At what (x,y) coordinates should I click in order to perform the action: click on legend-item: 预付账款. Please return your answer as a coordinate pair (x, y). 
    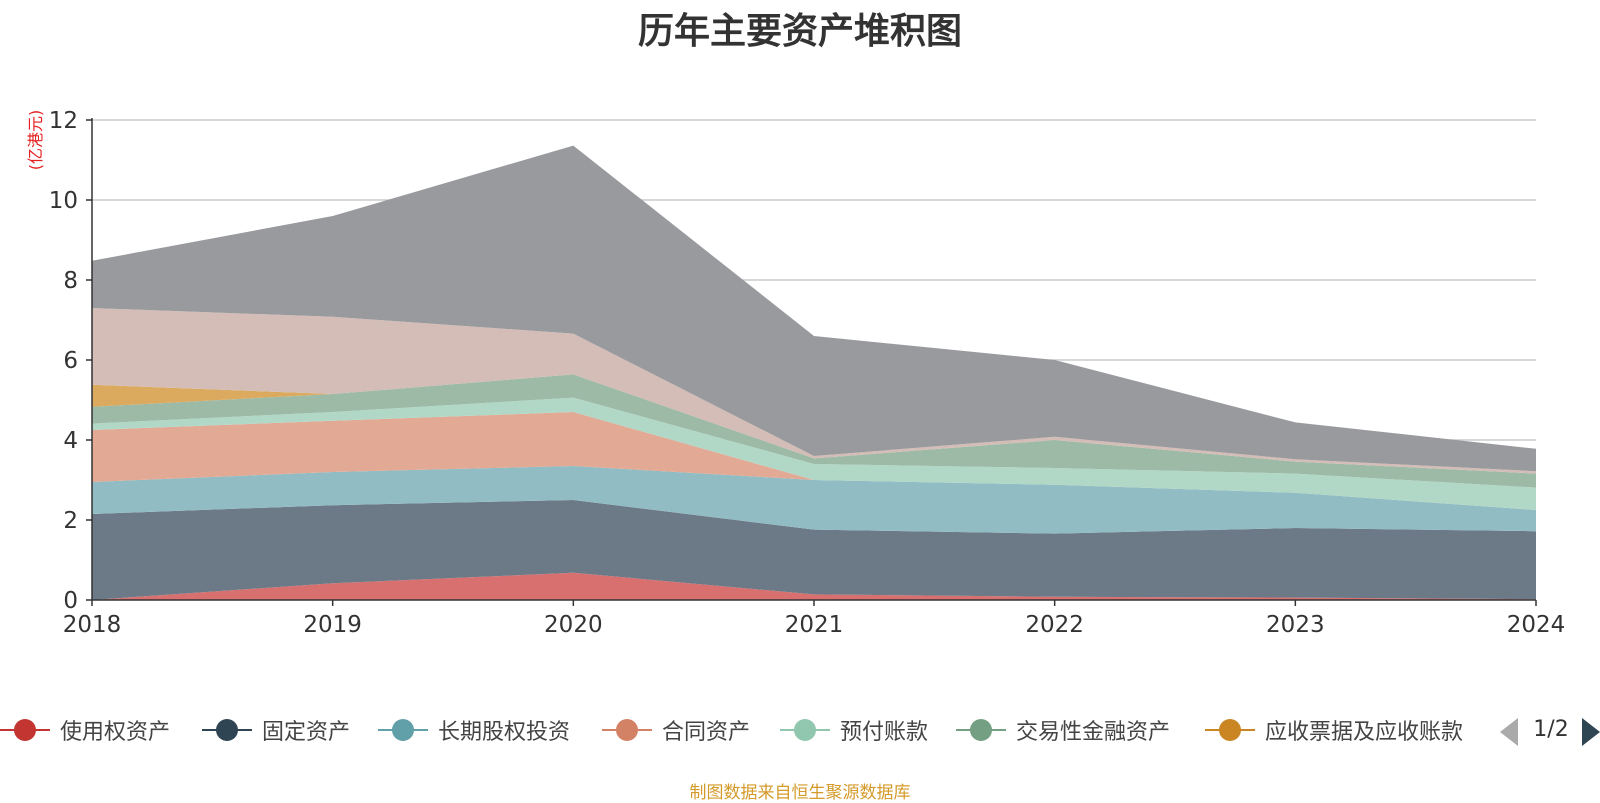
    Looking at the image, I should click on (854, 730).